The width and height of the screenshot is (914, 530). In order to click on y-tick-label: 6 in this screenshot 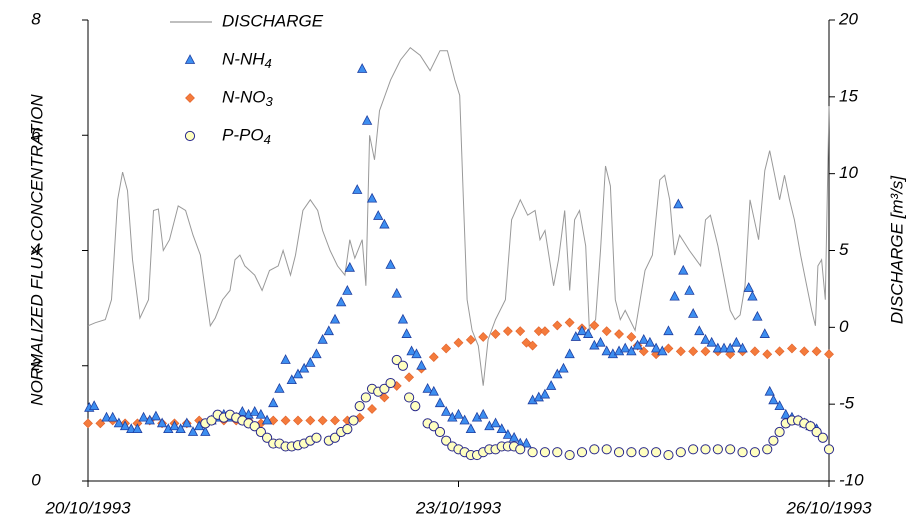, I will do `click(36, 134)`.